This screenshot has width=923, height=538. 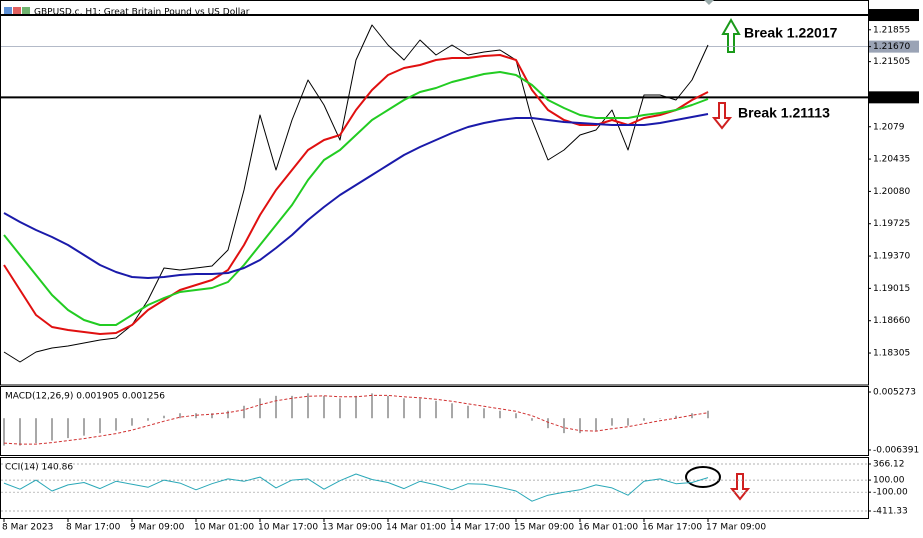 I want to click on y-tick-label: 1.21855, so click(x=891, y=30).